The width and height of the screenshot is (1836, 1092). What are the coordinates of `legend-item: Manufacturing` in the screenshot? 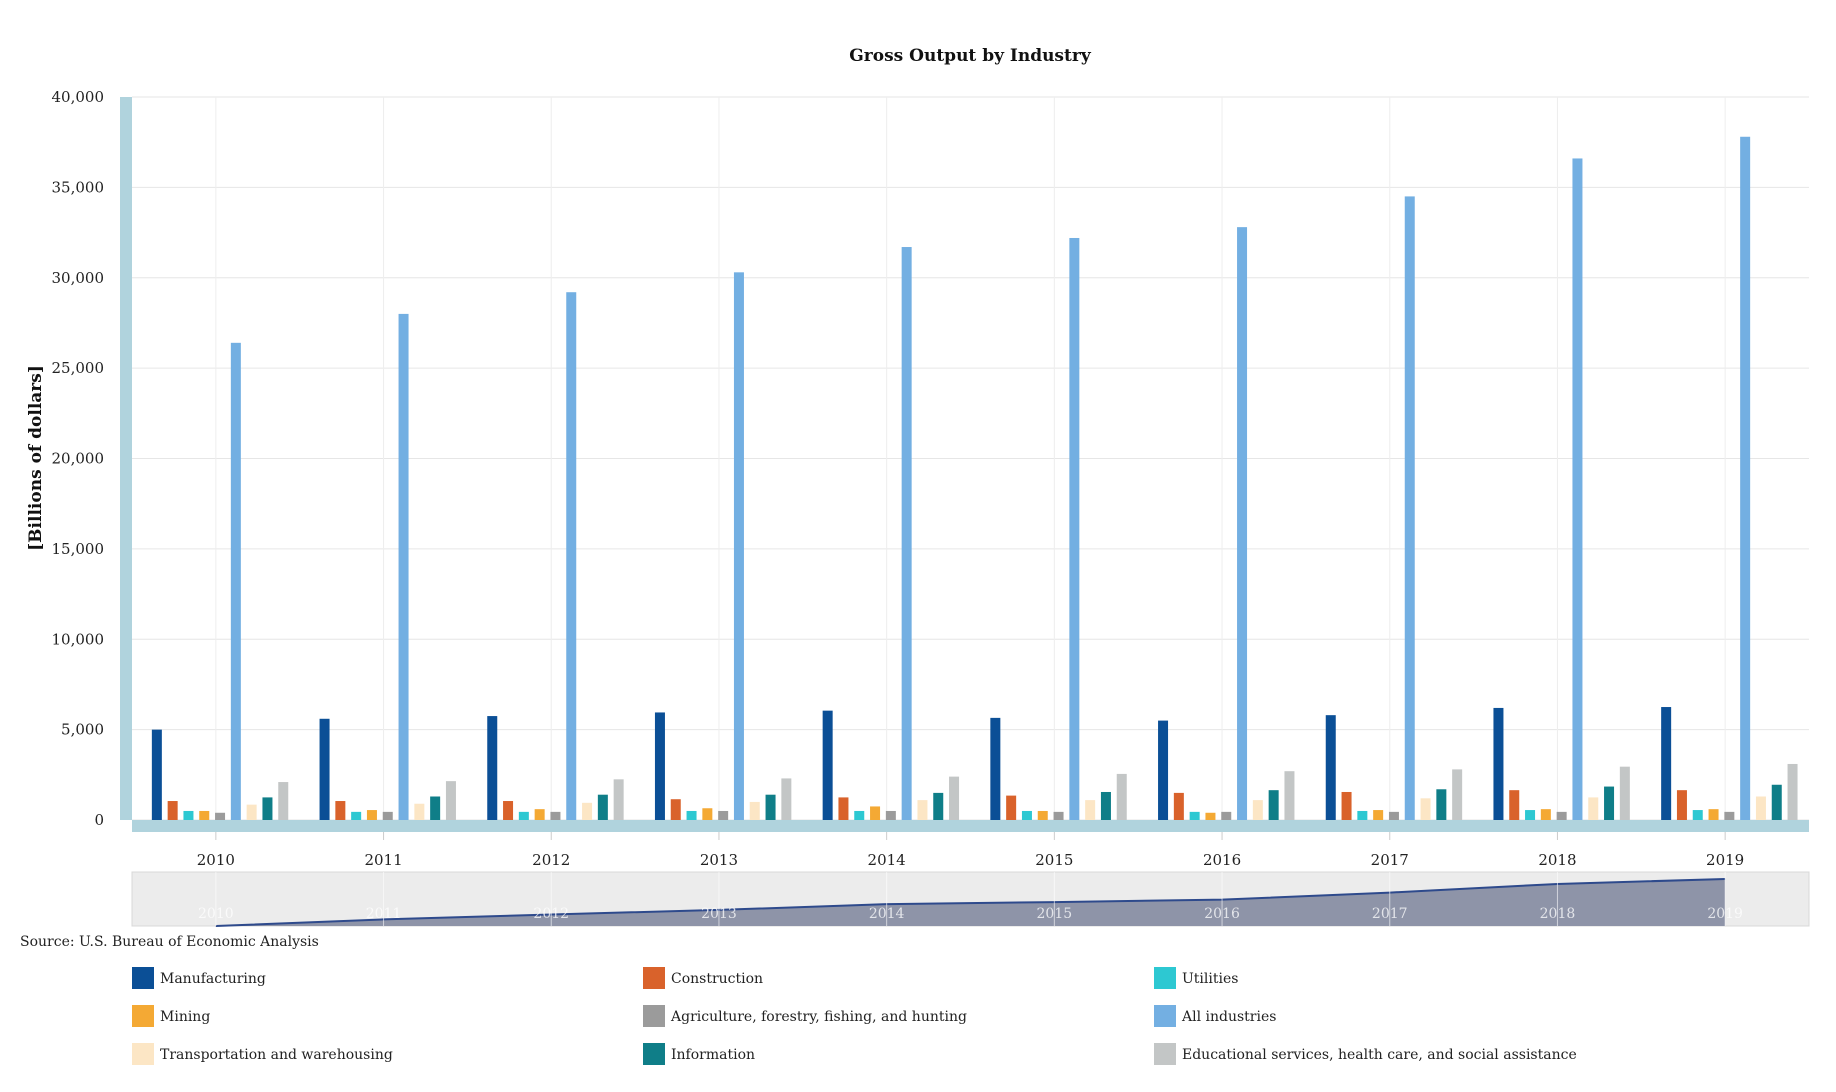 It's located at (199, 978).